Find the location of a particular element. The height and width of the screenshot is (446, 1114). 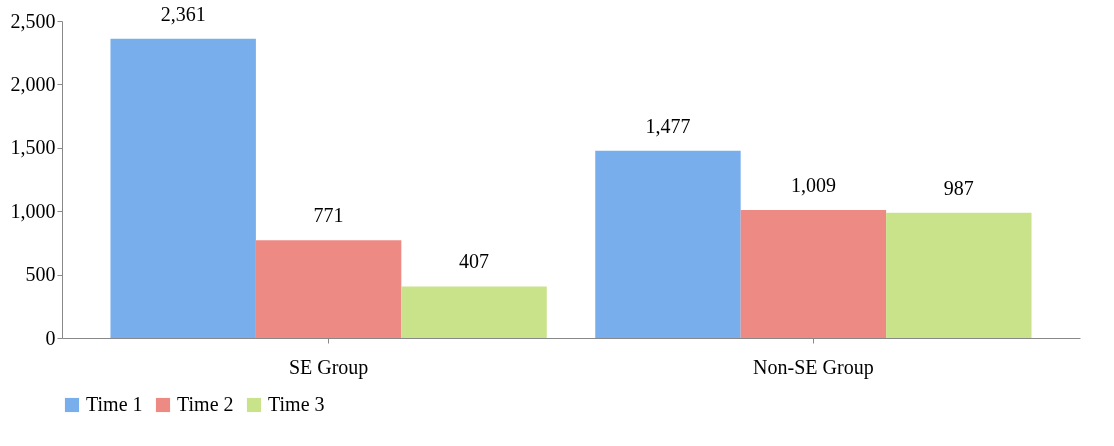

data-label: 1,477 is located at coordinates (668, 125).